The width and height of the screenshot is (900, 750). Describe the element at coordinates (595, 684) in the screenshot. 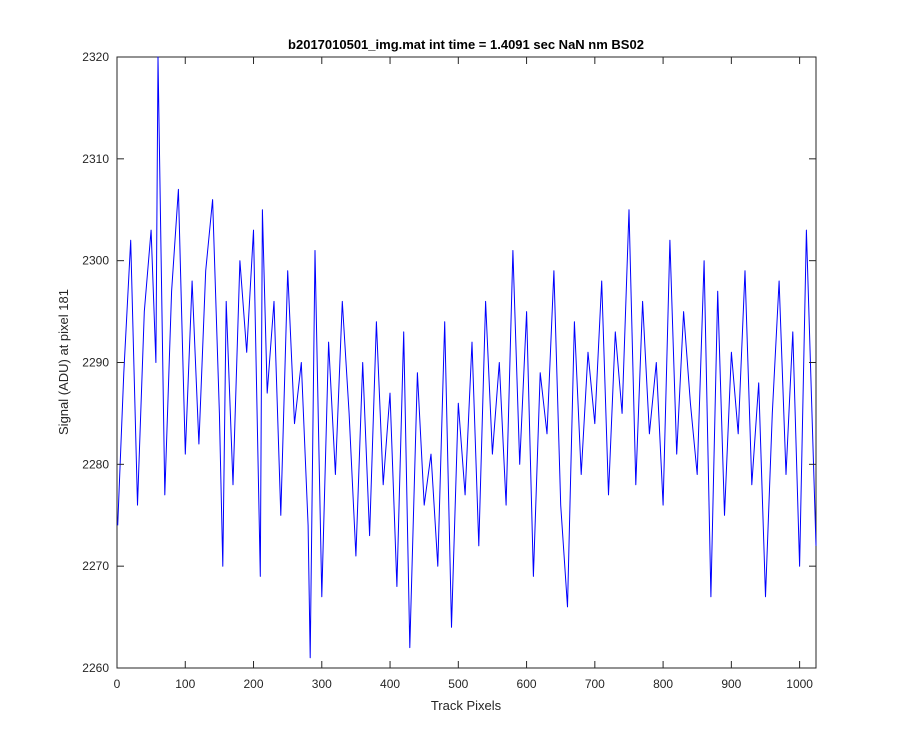

I see `x-tick-label: 700` at that location.